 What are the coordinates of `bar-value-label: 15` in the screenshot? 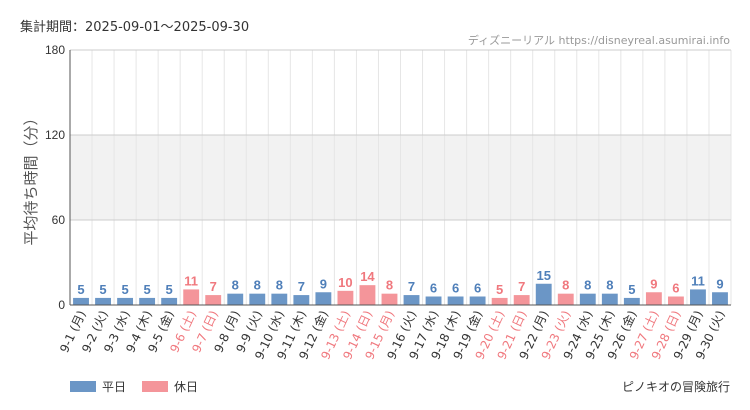 It's located at (543, 275).